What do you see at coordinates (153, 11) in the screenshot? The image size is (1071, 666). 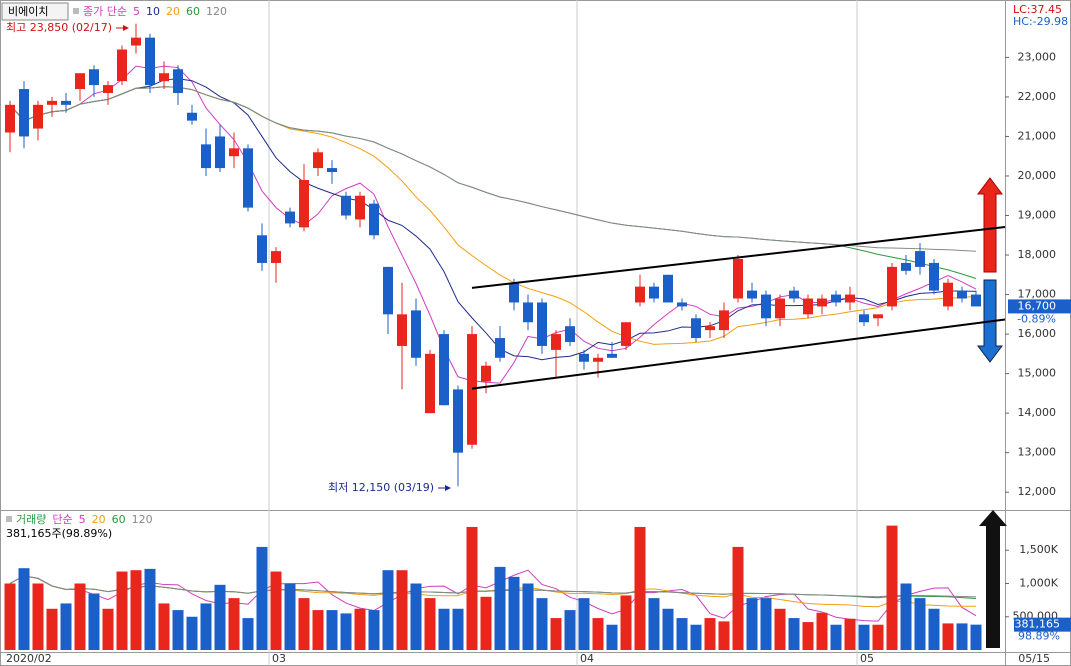 I see `legend-text: 10` at bounding box center [153, 11].